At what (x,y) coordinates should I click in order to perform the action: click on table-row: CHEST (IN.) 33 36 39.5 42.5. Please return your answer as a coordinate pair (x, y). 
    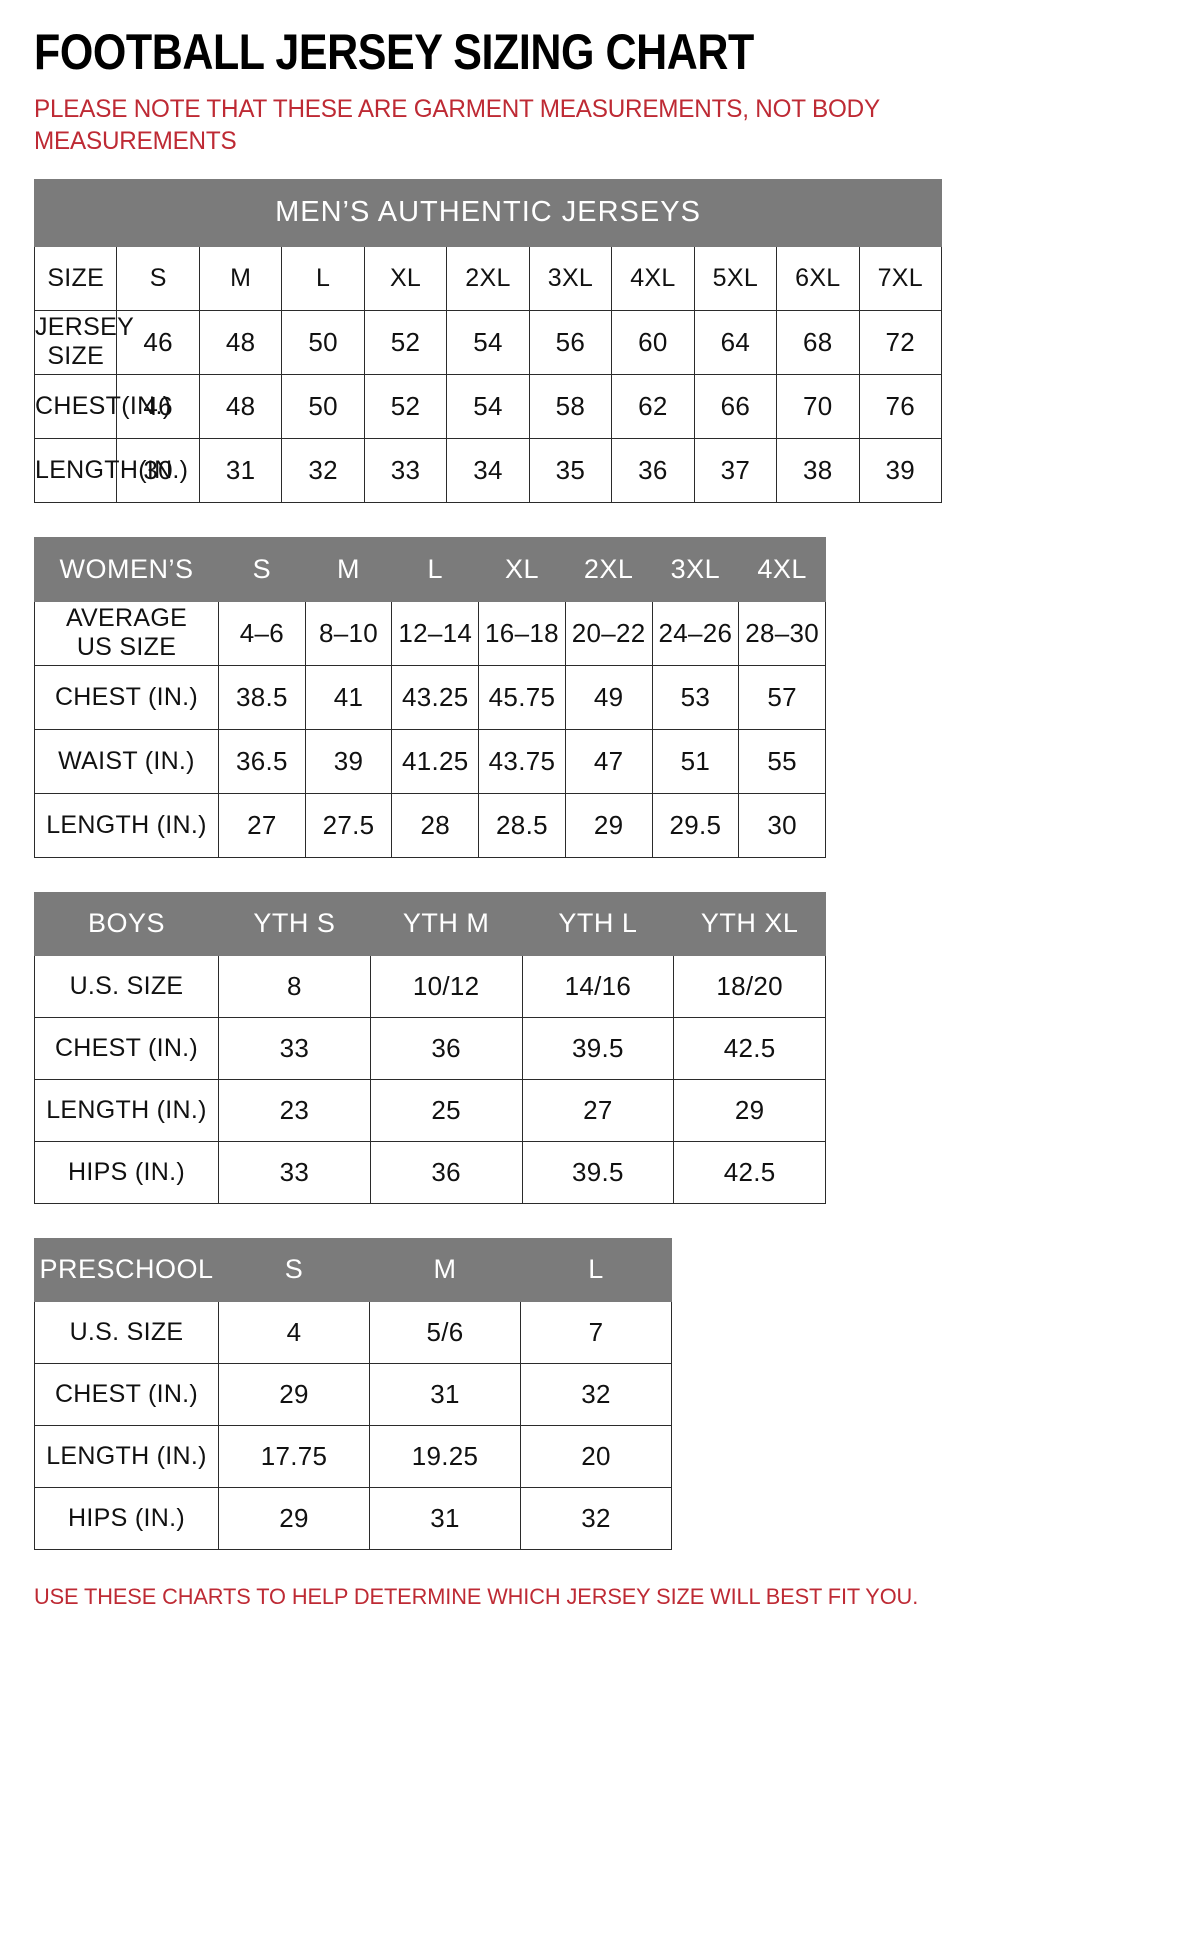
    Looking at the image, I should click on (430, 1048).